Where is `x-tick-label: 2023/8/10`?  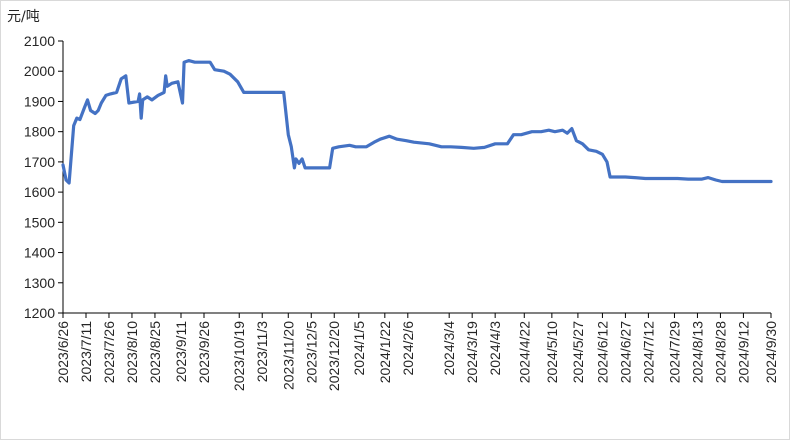
x-tick-label: 2023/8/10 is located at coordinates (132, 352).